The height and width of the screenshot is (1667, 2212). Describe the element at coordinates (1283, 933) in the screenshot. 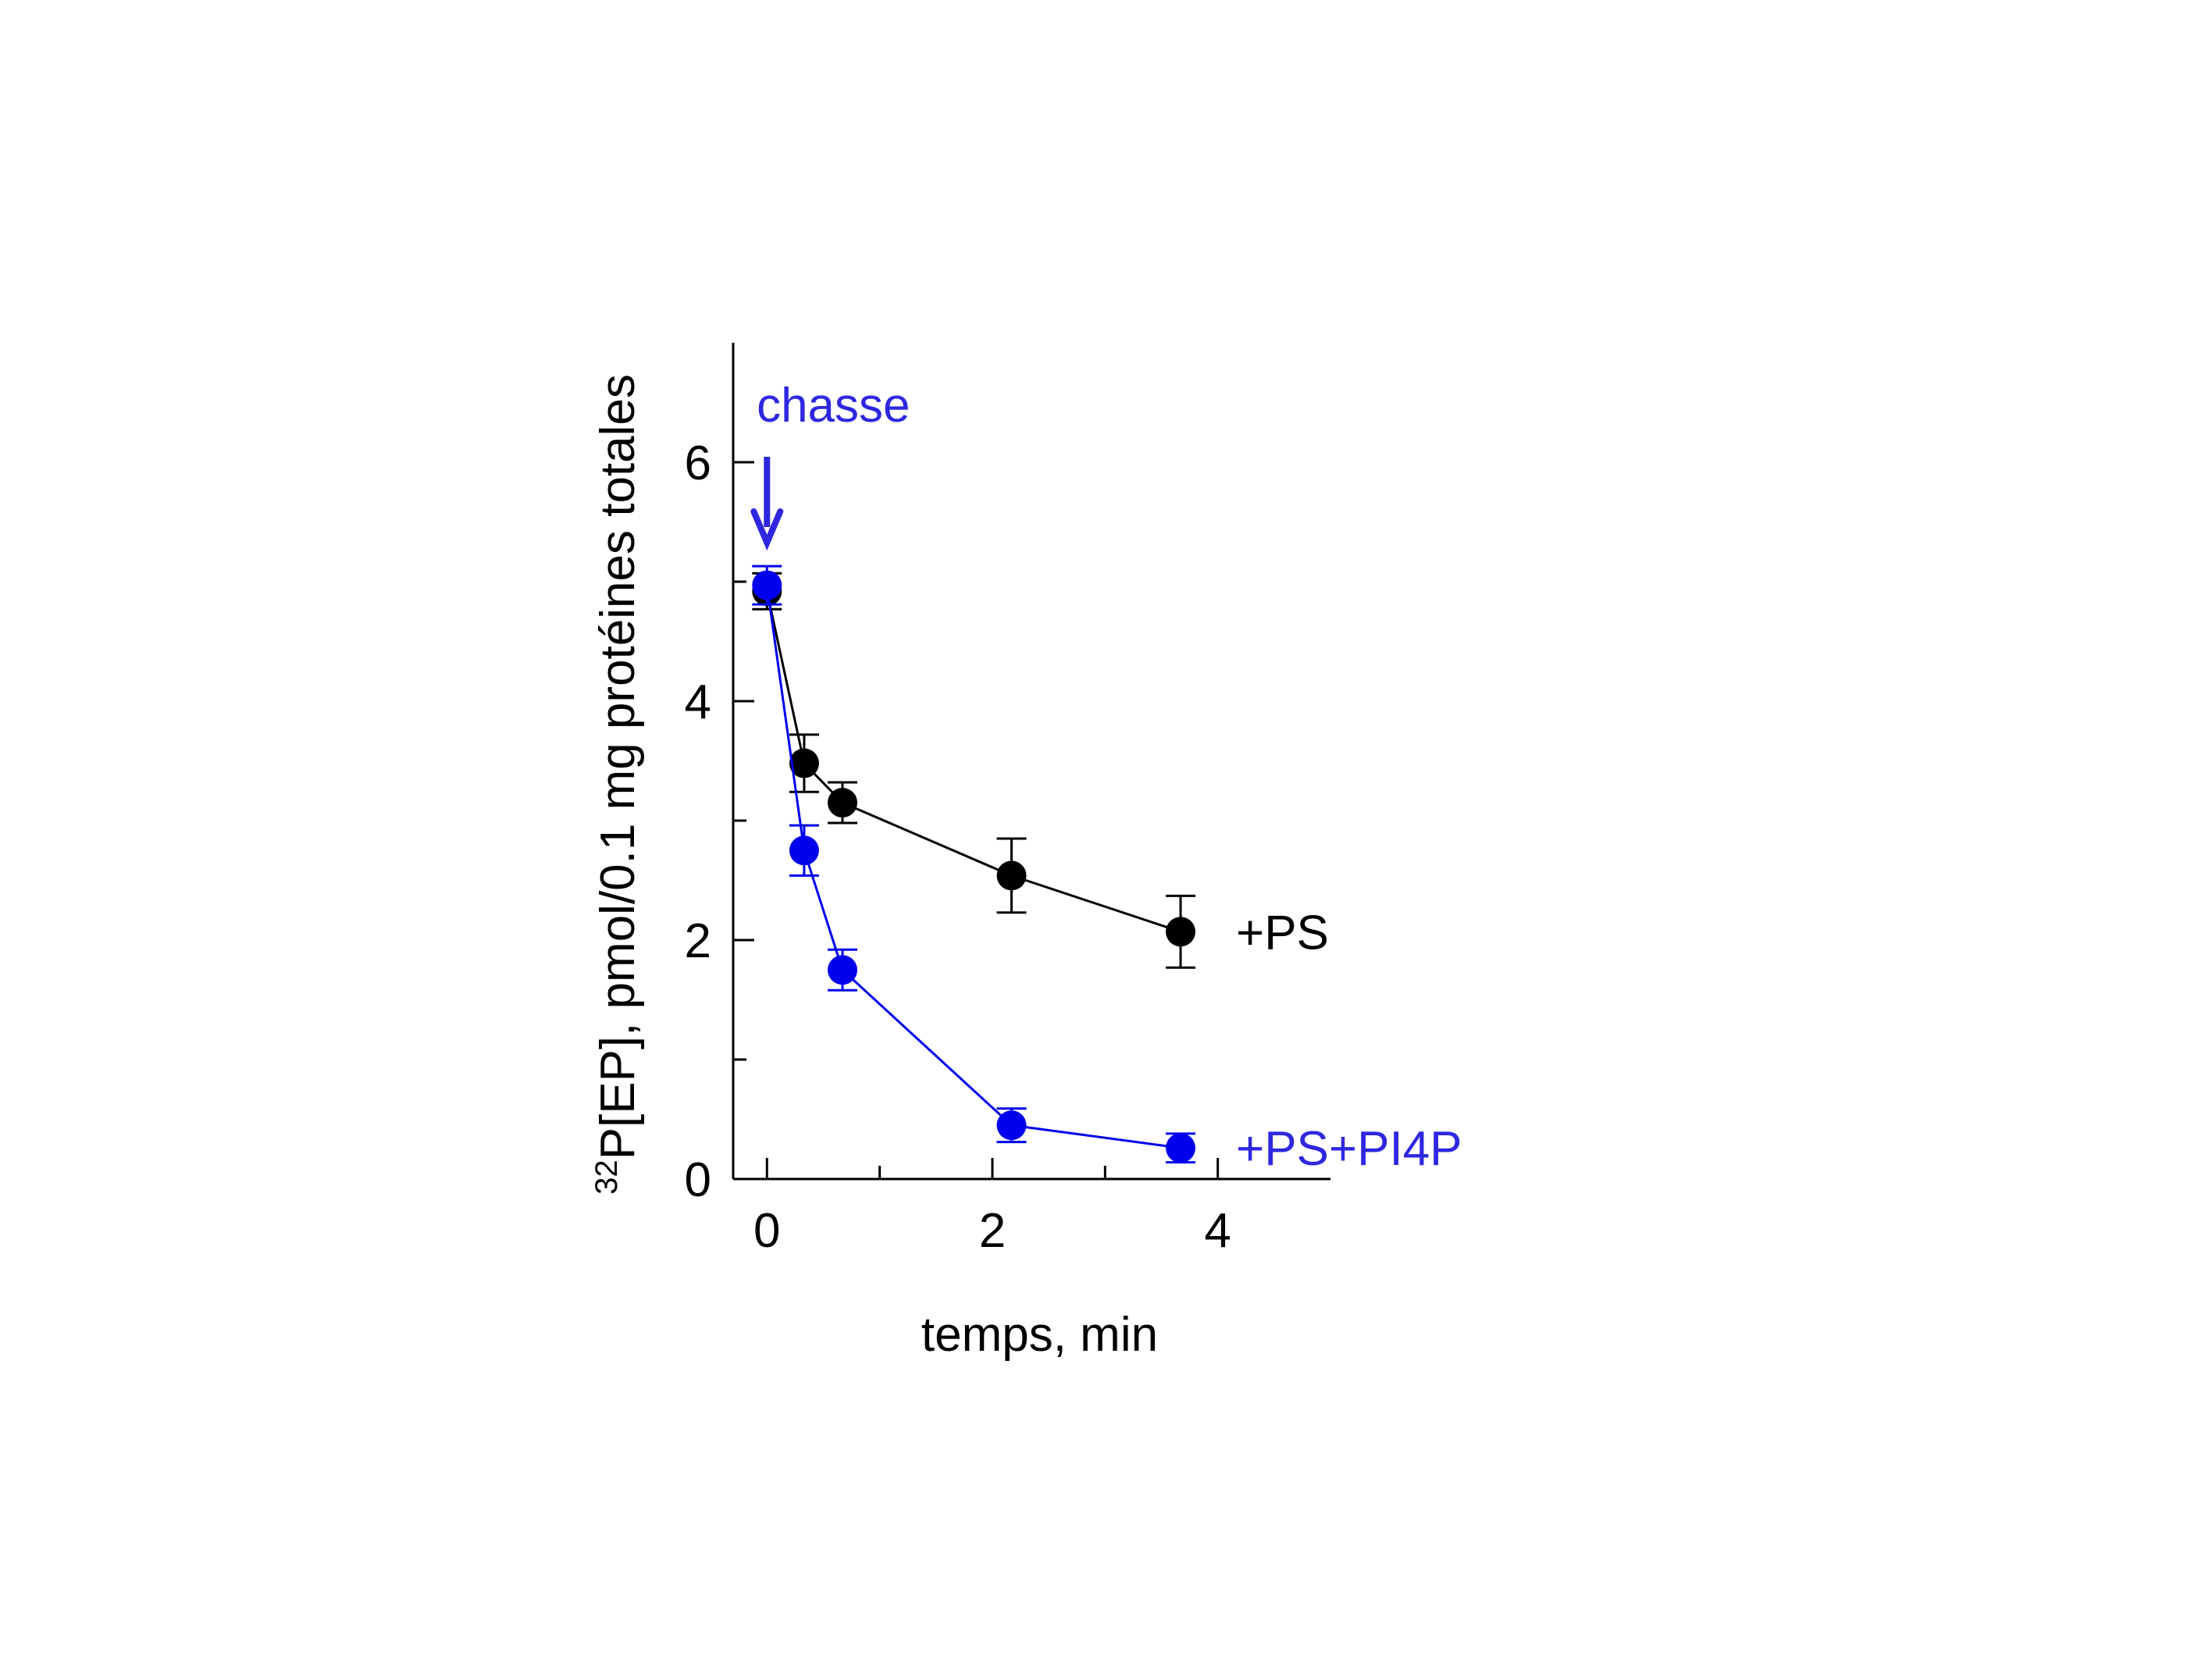

I see `series-label: +PS` at that location.